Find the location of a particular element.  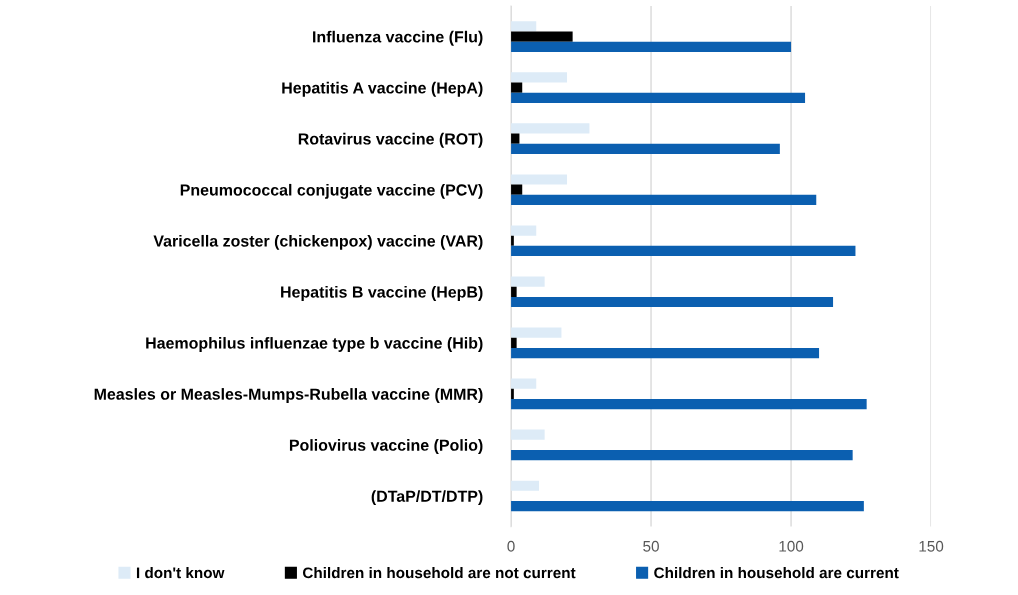

y-tick-label: Haemophilus influenzae type b vaccine (Hib) is located at coordinates (314, 344).